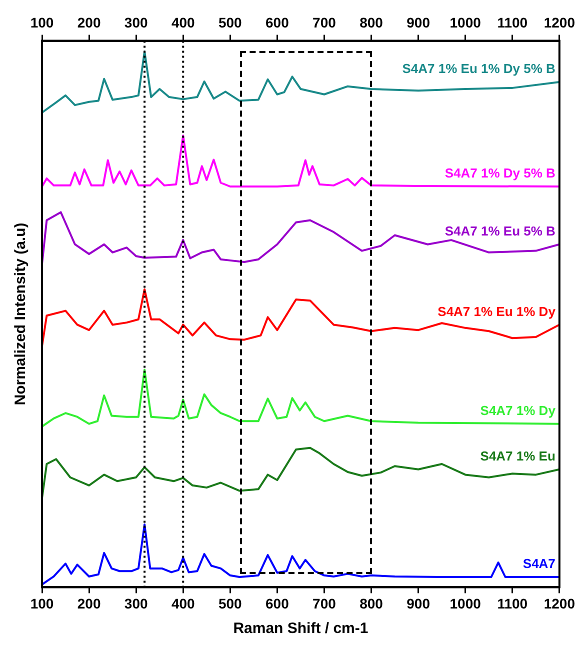 Image resolution: width=587 pixels, height=650 pixels. What do you see at coordinates (278, 603) in the screenshot?
I see `x-tick-label: 600` at bounding box center [278, 603].